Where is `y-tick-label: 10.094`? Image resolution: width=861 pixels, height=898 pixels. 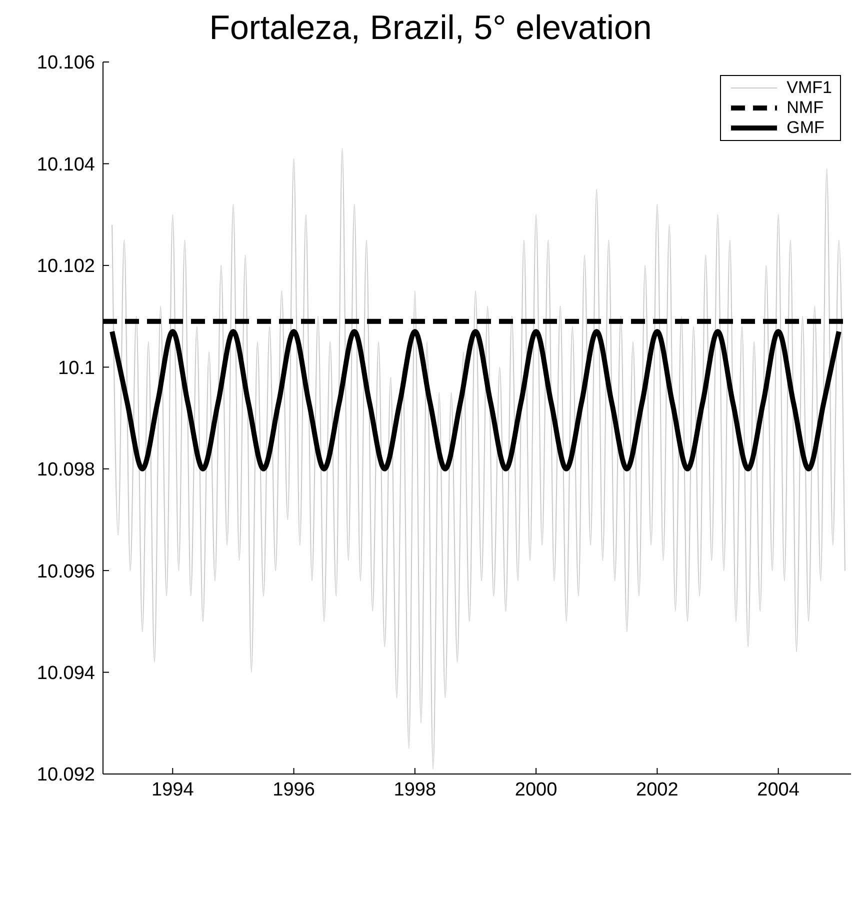
y-tick-label: 10.094 is located at coordinates (66, 673).